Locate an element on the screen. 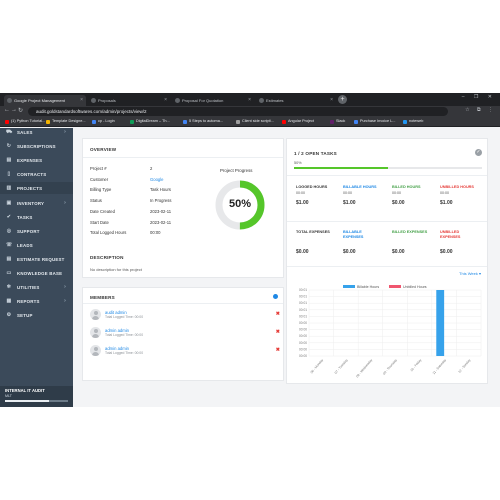 This screenshot has width=500, height=500. browser-tab-0: Google Project Management × is located at coordinates (45, 100).